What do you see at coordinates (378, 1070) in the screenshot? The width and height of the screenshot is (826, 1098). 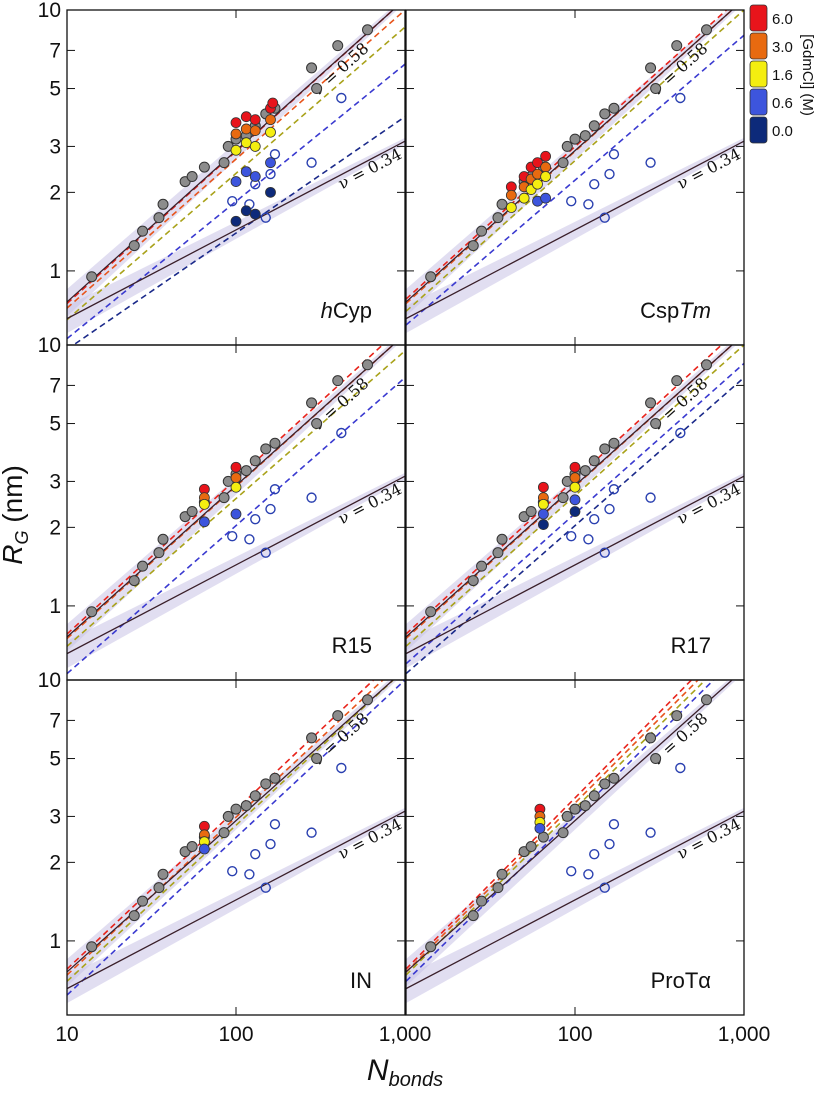 I see `x-label-main: N` at bounding box center [378, 1070].